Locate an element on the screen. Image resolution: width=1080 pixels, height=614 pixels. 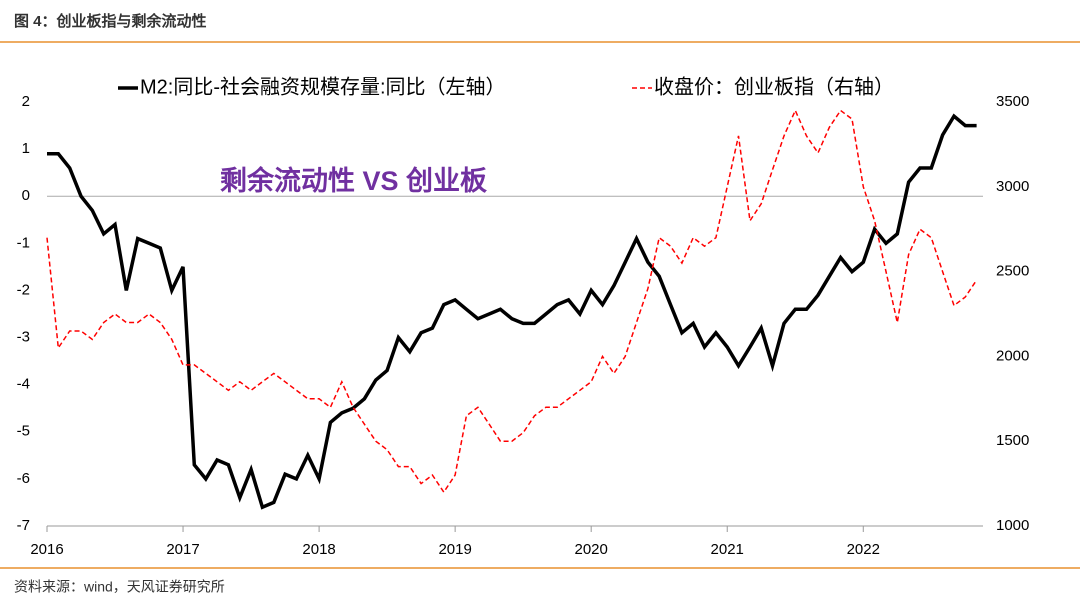
y-tick-label: -2 is located at coordinates (23, 289).